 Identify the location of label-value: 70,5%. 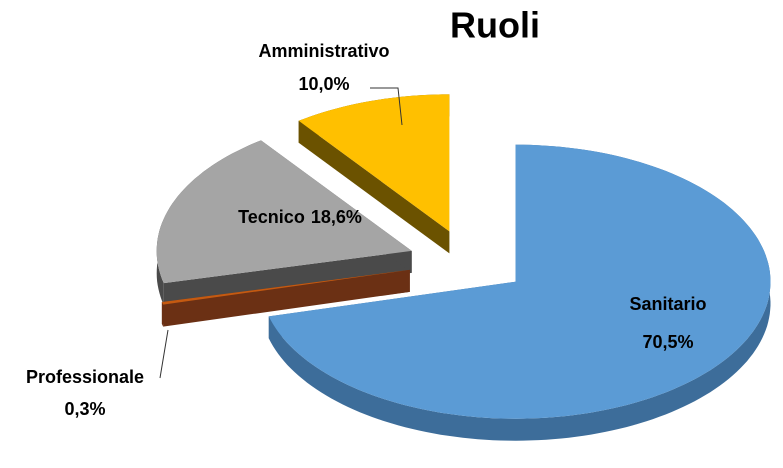
(667, 342).